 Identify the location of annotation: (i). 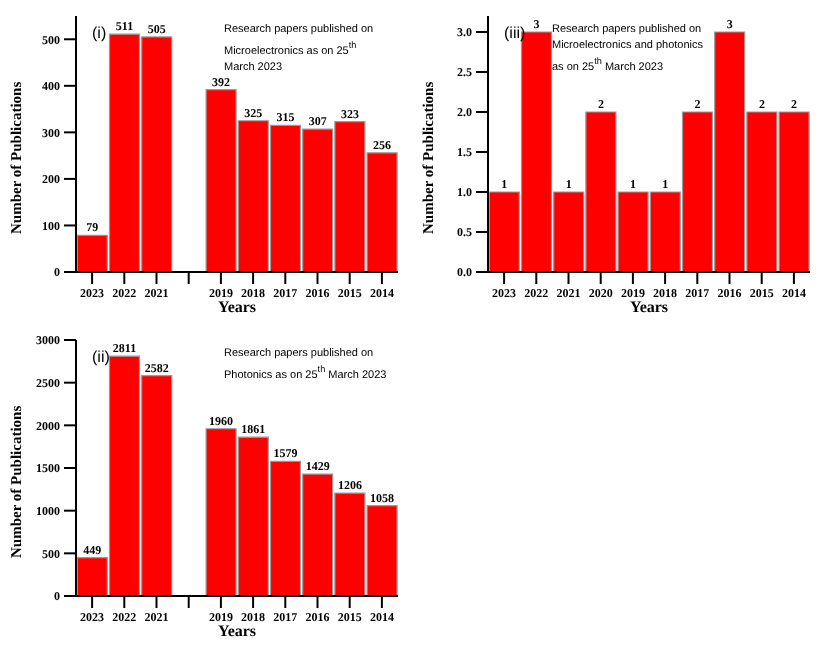
(99, 33).